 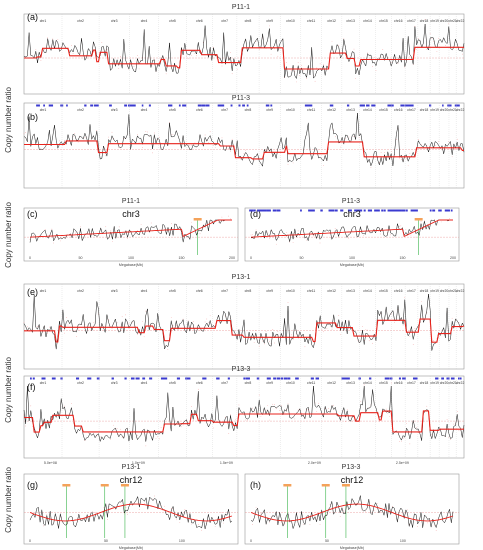 I want to click on chromosome-label: chr14, so click(x=367, y=291).